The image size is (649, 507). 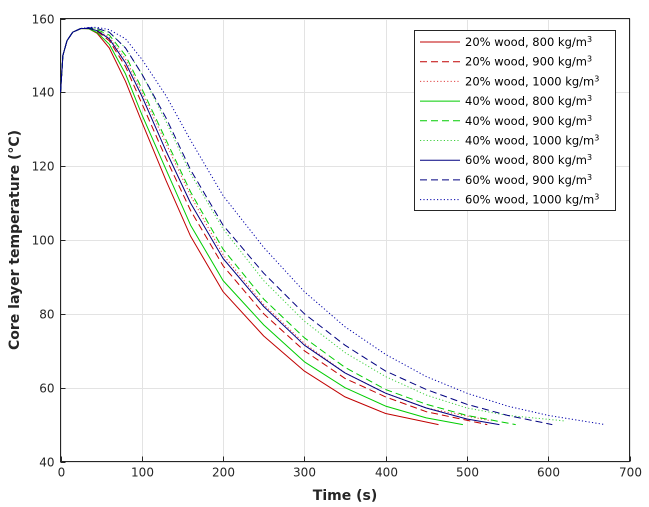 What do you see at coordinates (43, 241) in the screenshot?
I see `y-tick-label: 100` at bounding box center [43, 241].